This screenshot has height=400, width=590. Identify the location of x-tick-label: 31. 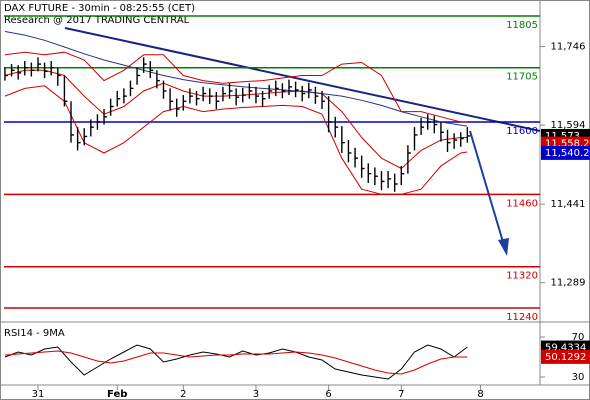
(38, 394).